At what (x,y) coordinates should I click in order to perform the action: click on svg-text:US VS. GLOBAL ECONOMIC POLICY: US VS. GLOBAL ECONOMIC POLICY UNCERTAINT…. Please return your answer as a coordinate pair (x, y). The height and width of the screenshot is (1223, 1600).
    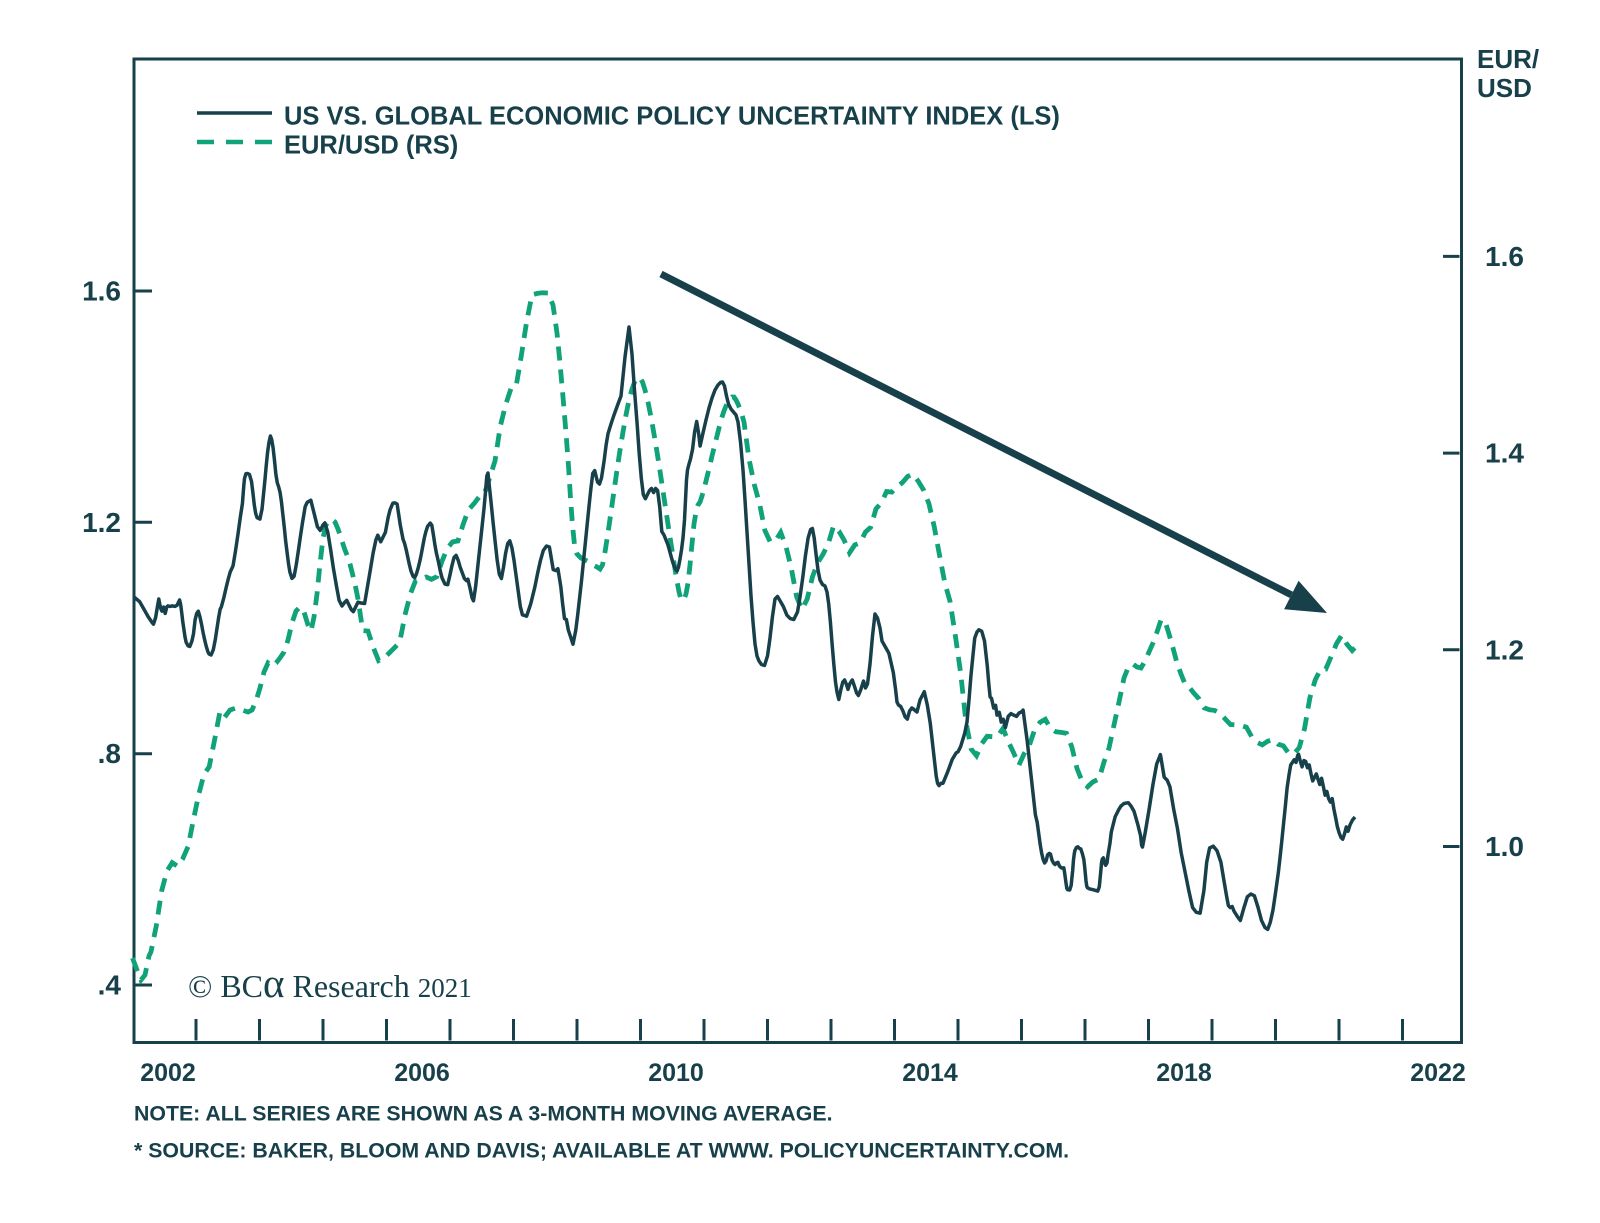
    Looking at the image, I should click on (672, 117).